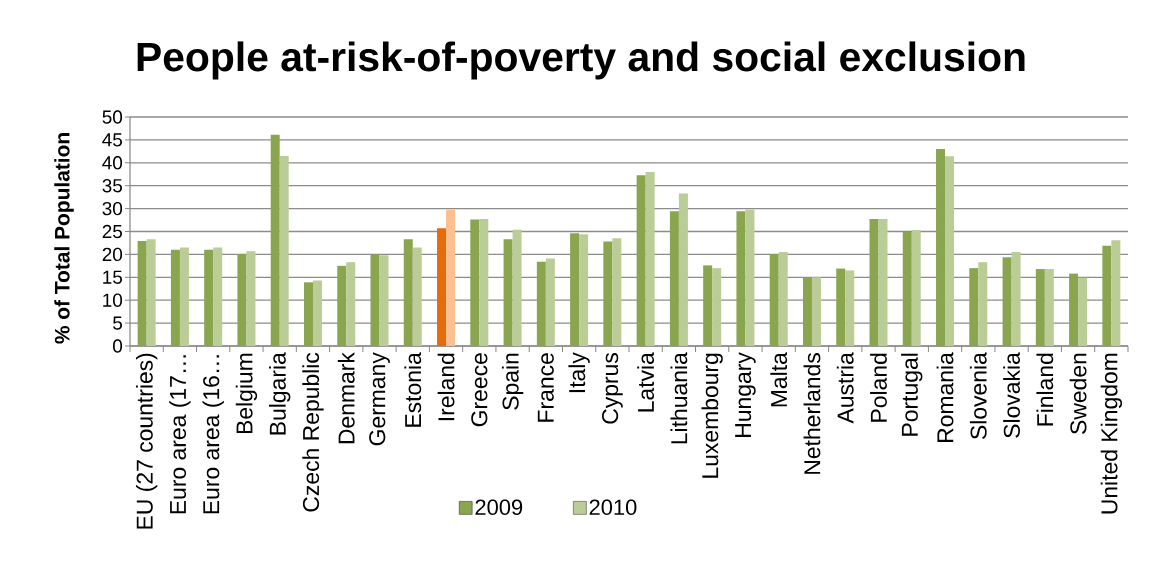  I want to click on y-tick-label: 50, so click(112, 117).